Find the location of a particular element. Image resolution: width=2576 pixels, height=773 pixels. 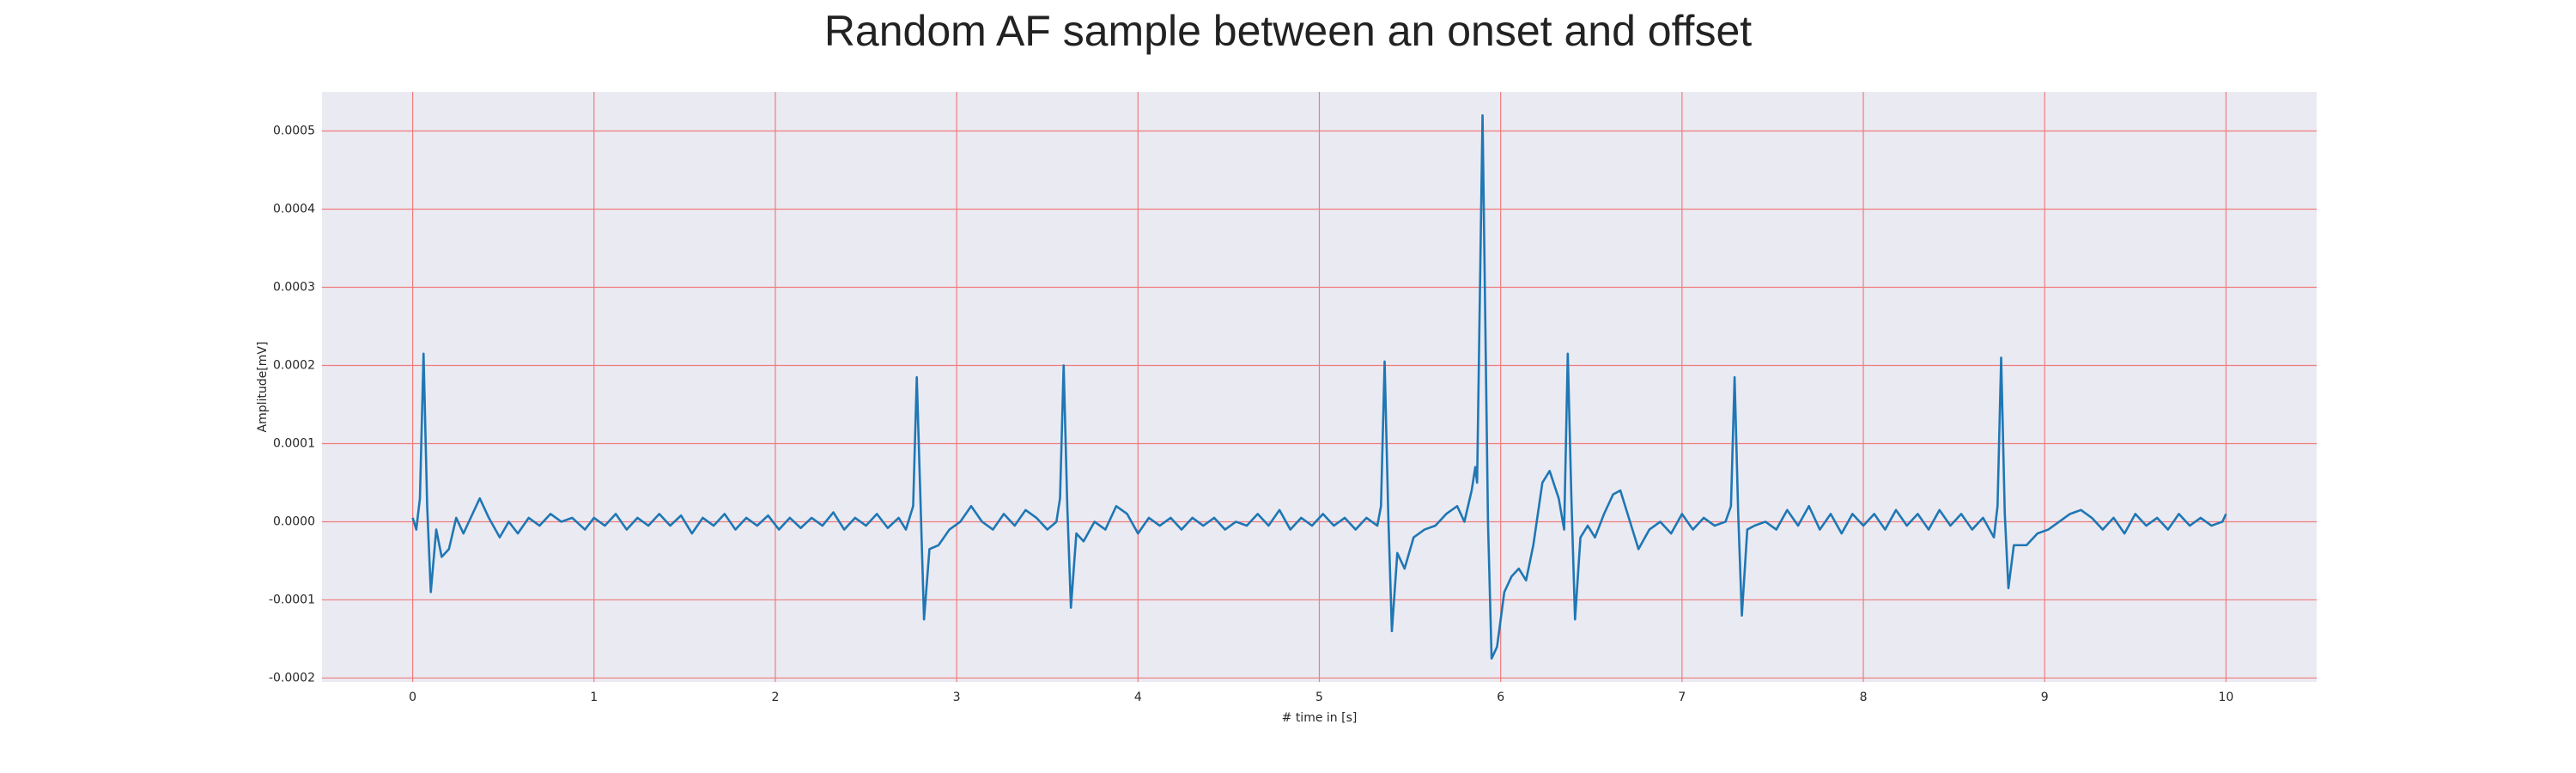

x-tick-label: 9 is located at coordinates (2045, 697).